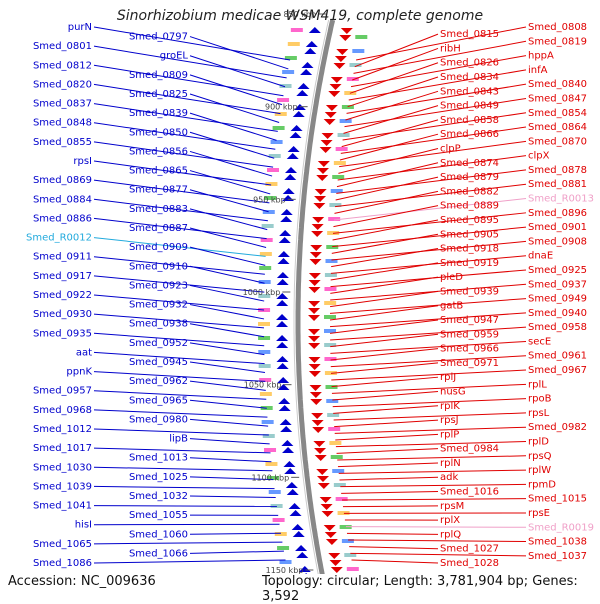 This screenshot has width=600, height=604. Describe the element at coordinates (62, 391) in the screenshot. I see `gene-label-smed-0957: Smed_0957` at that location.